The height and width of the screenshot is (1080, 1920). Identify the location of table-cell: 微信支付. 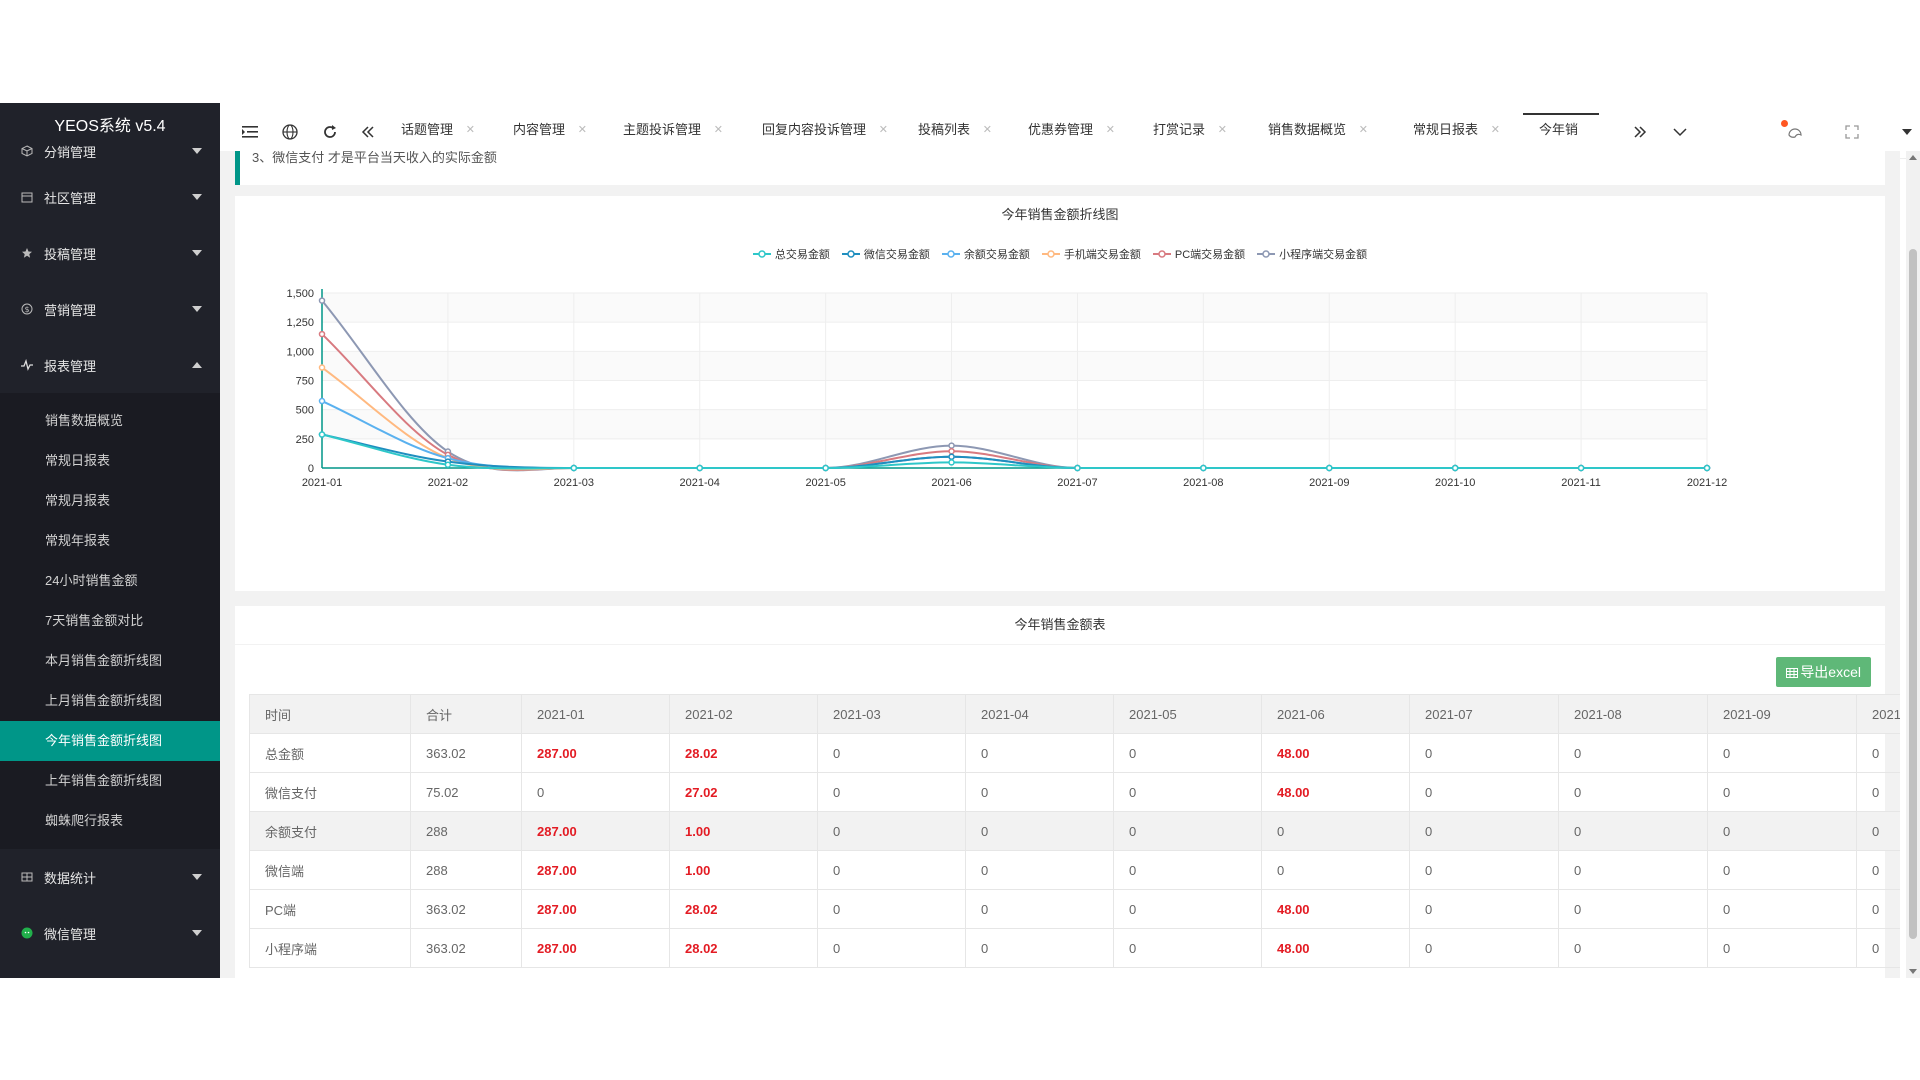
(330, 792).